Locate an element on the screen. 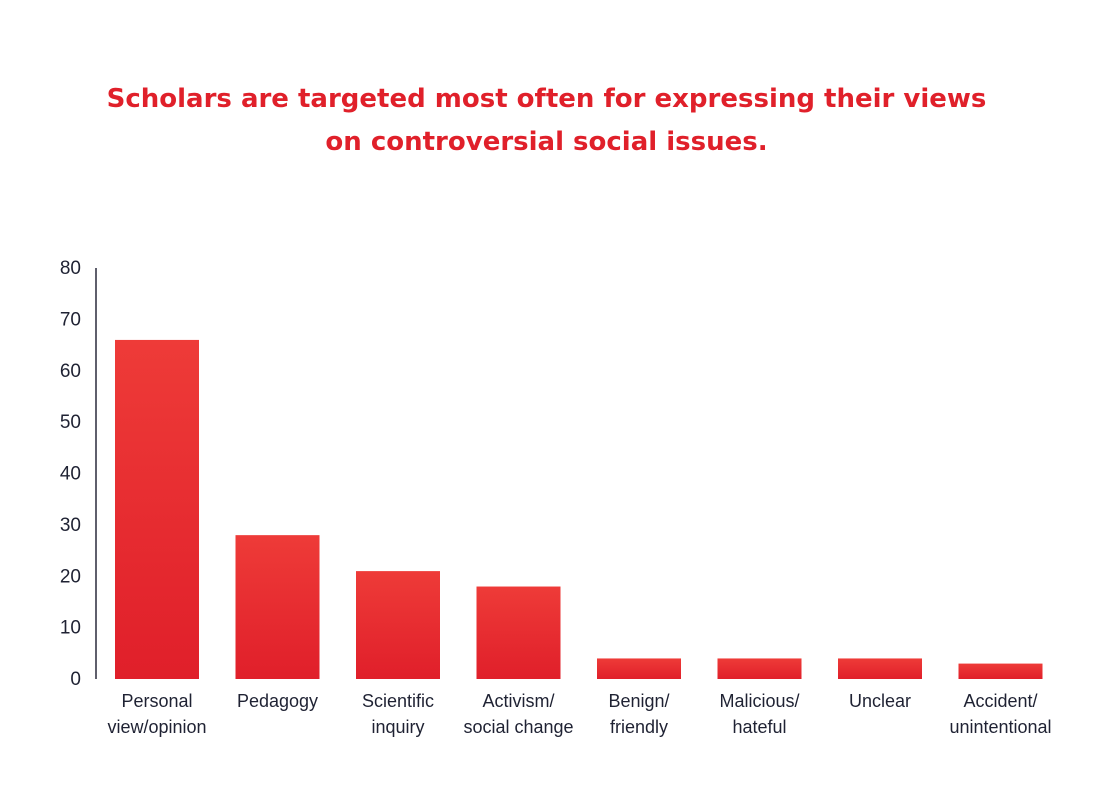  y-tick-label: 50 is located at coordinates (70, 422).